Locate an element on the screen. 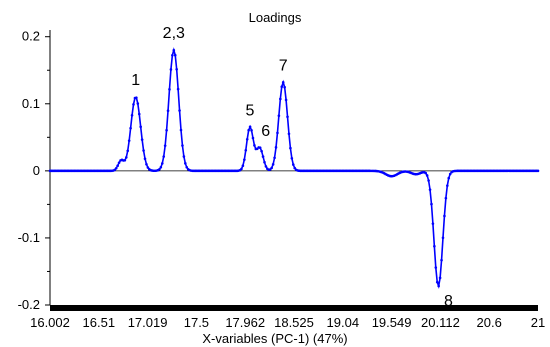 Image resolution: width=550 pixels, height=347 pixels. x-tick-label: 17.019 is located at coordinates (148, 322).